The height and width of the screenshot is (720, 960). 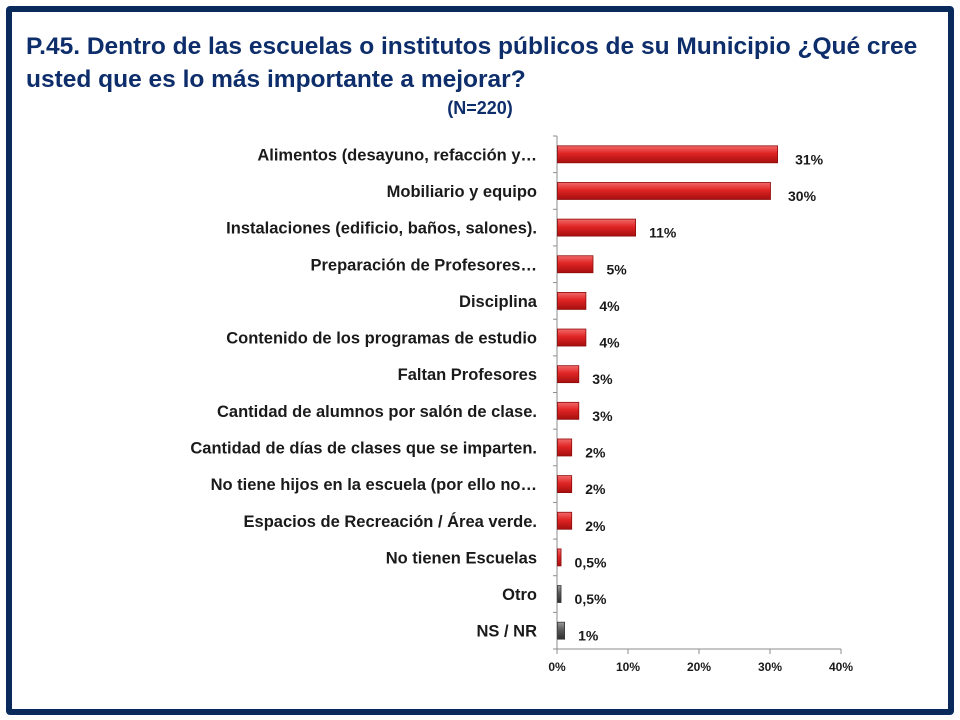 What do you see at coordinates (381, 339) in the screenshot?
I see `category-label: Contenido de los programas de estudio` at bounding box center [381, 339].